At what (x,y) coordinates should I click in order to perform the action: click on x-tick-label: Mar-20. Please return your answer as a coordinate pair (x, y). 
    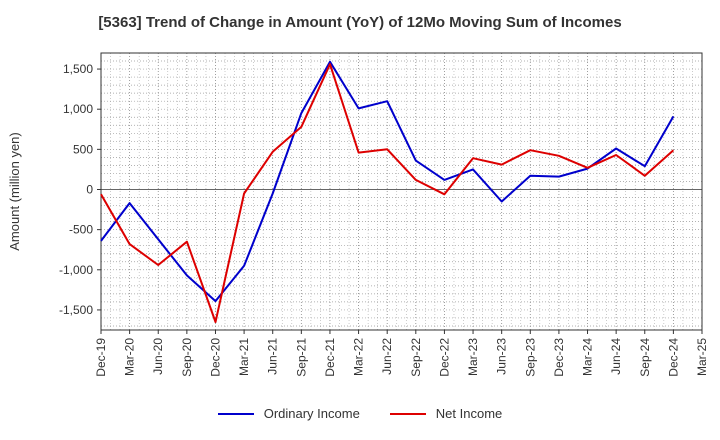
    Looking at the image, I should click on (130, 357).